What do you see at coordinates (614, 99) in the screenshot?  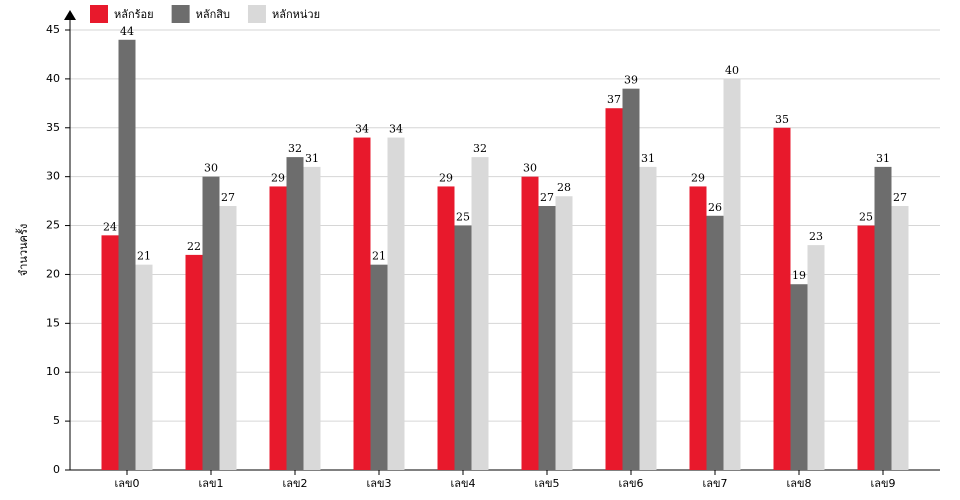 I see `value-label: 37` at bounding box center [614, 99].